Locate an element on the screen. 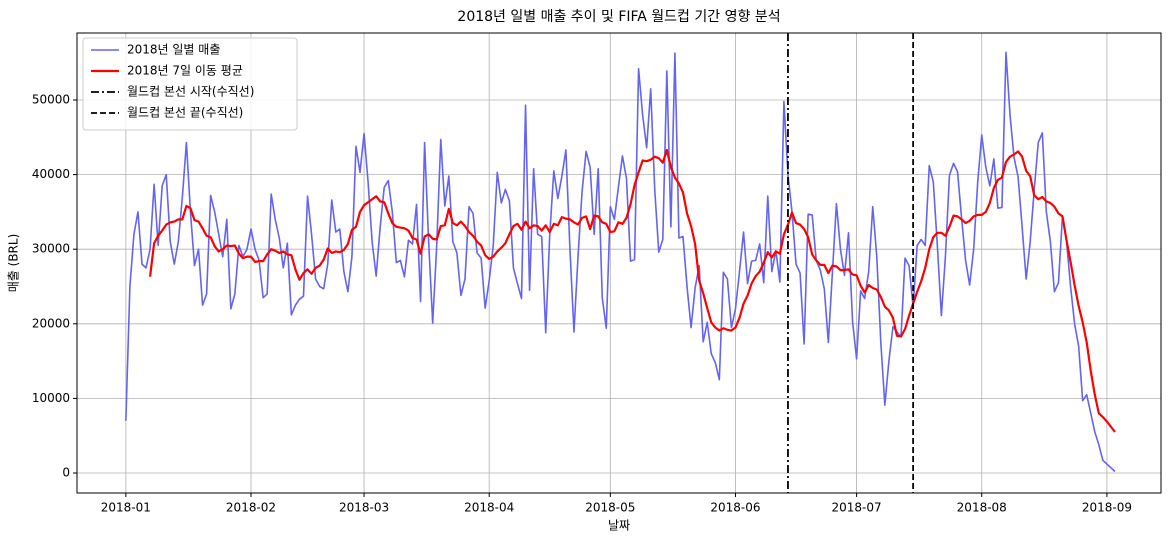  x-tick-label: 2018-08 is located at coordinates (982, 508).